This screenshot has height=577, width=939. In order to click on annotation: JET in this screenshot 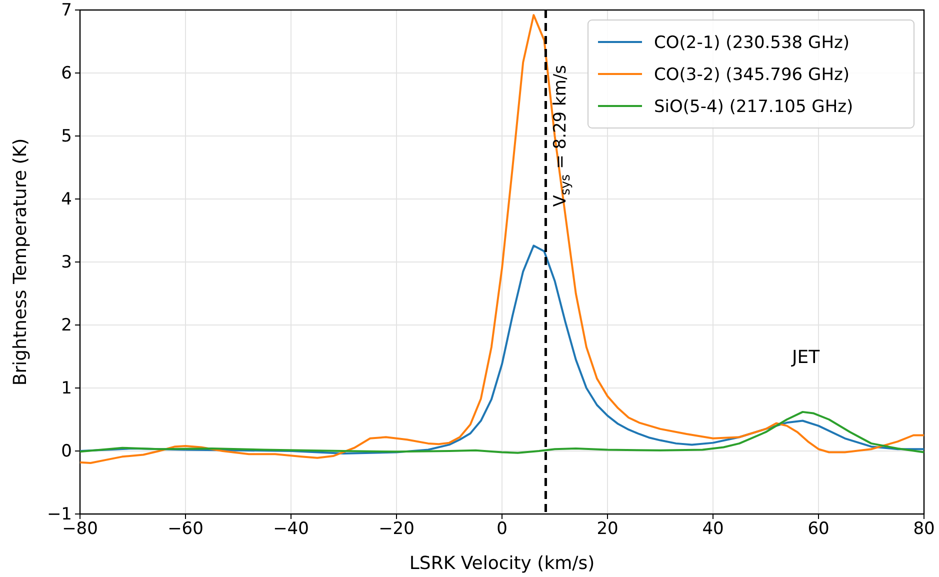, I will do `click(805, 357)`.